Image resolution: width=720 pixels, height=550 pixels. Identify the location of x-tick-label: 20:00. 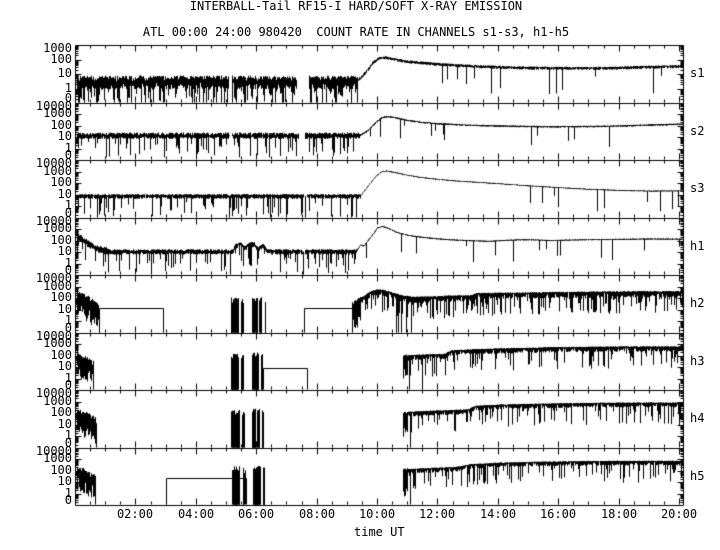
(679, 514).